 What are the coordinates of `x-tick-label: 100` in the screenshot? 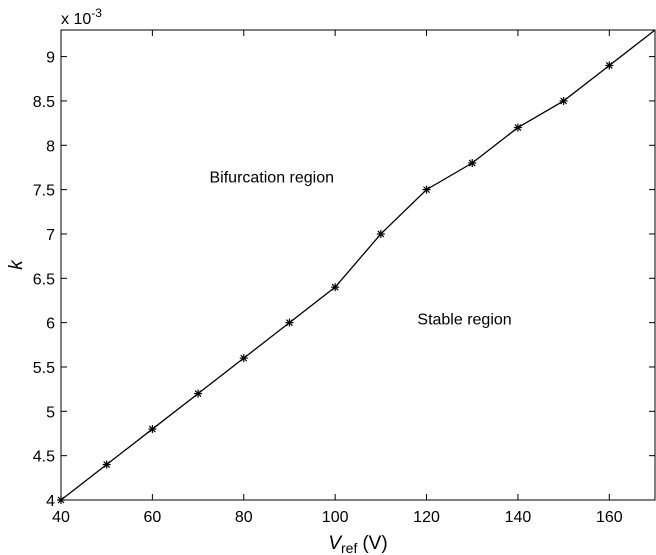 It's located at (335, 517).